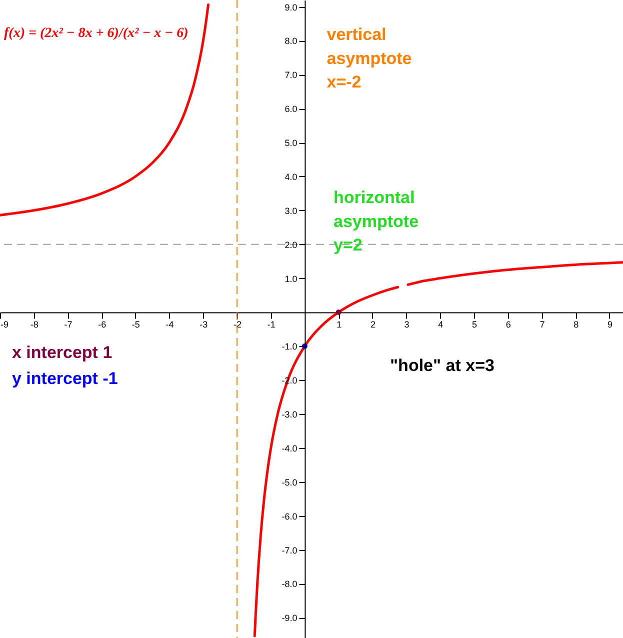 The image size is (623, 638). Describe the element at coordinates (290, 618) in the screenshot. I see `y-tick-label: -9.0` at that location.